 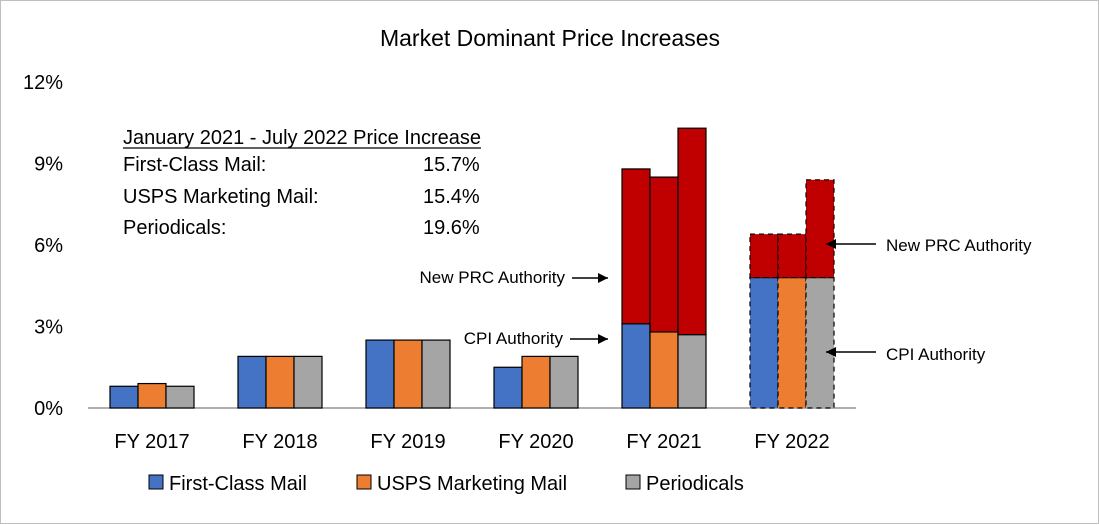 What do you see at coordinates (43, 83) in the screenshot?
I see `y-tick-label: 12%` at bounding box center [43, 83].